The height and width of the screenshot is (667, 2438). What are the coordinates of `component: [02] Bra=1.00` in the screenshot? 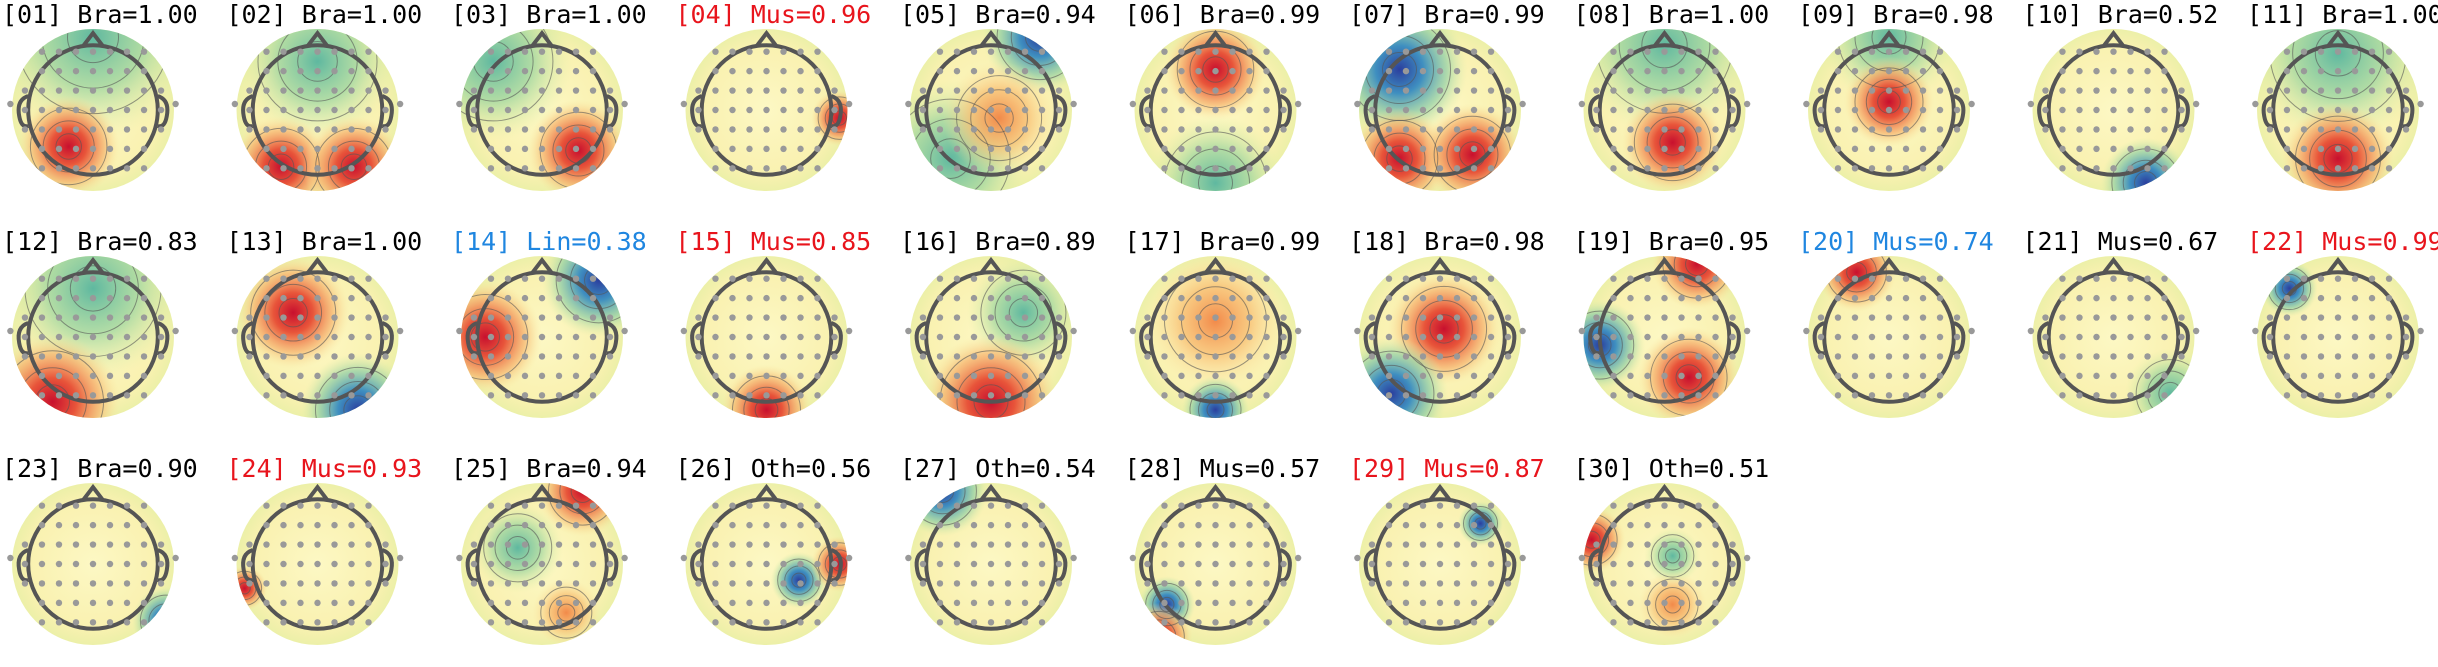 It's located at (324, 95).